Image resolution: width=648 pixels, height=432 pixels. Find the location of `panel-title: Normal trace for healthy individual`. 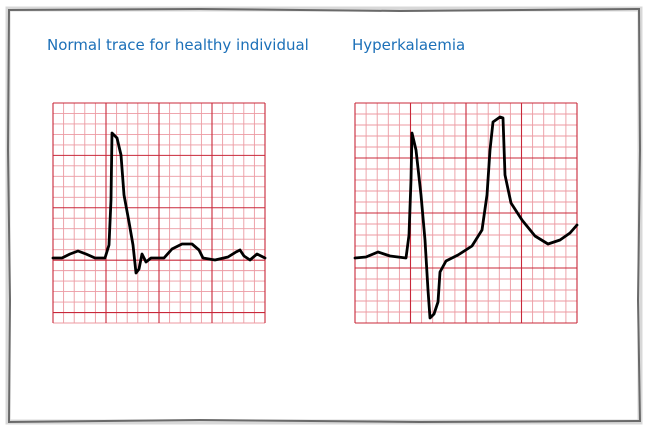

panel-title: Normal trace for healthy individual is located at coordinates (178, 45).